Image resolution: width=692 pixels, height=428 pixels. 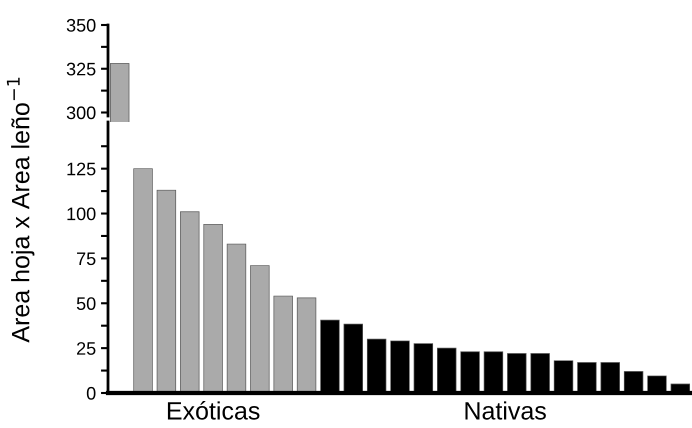 What do you see at coordinates (86, 348) in the screenshot?
I see `y-tick-label: 25` at bounding box center [86, 348].